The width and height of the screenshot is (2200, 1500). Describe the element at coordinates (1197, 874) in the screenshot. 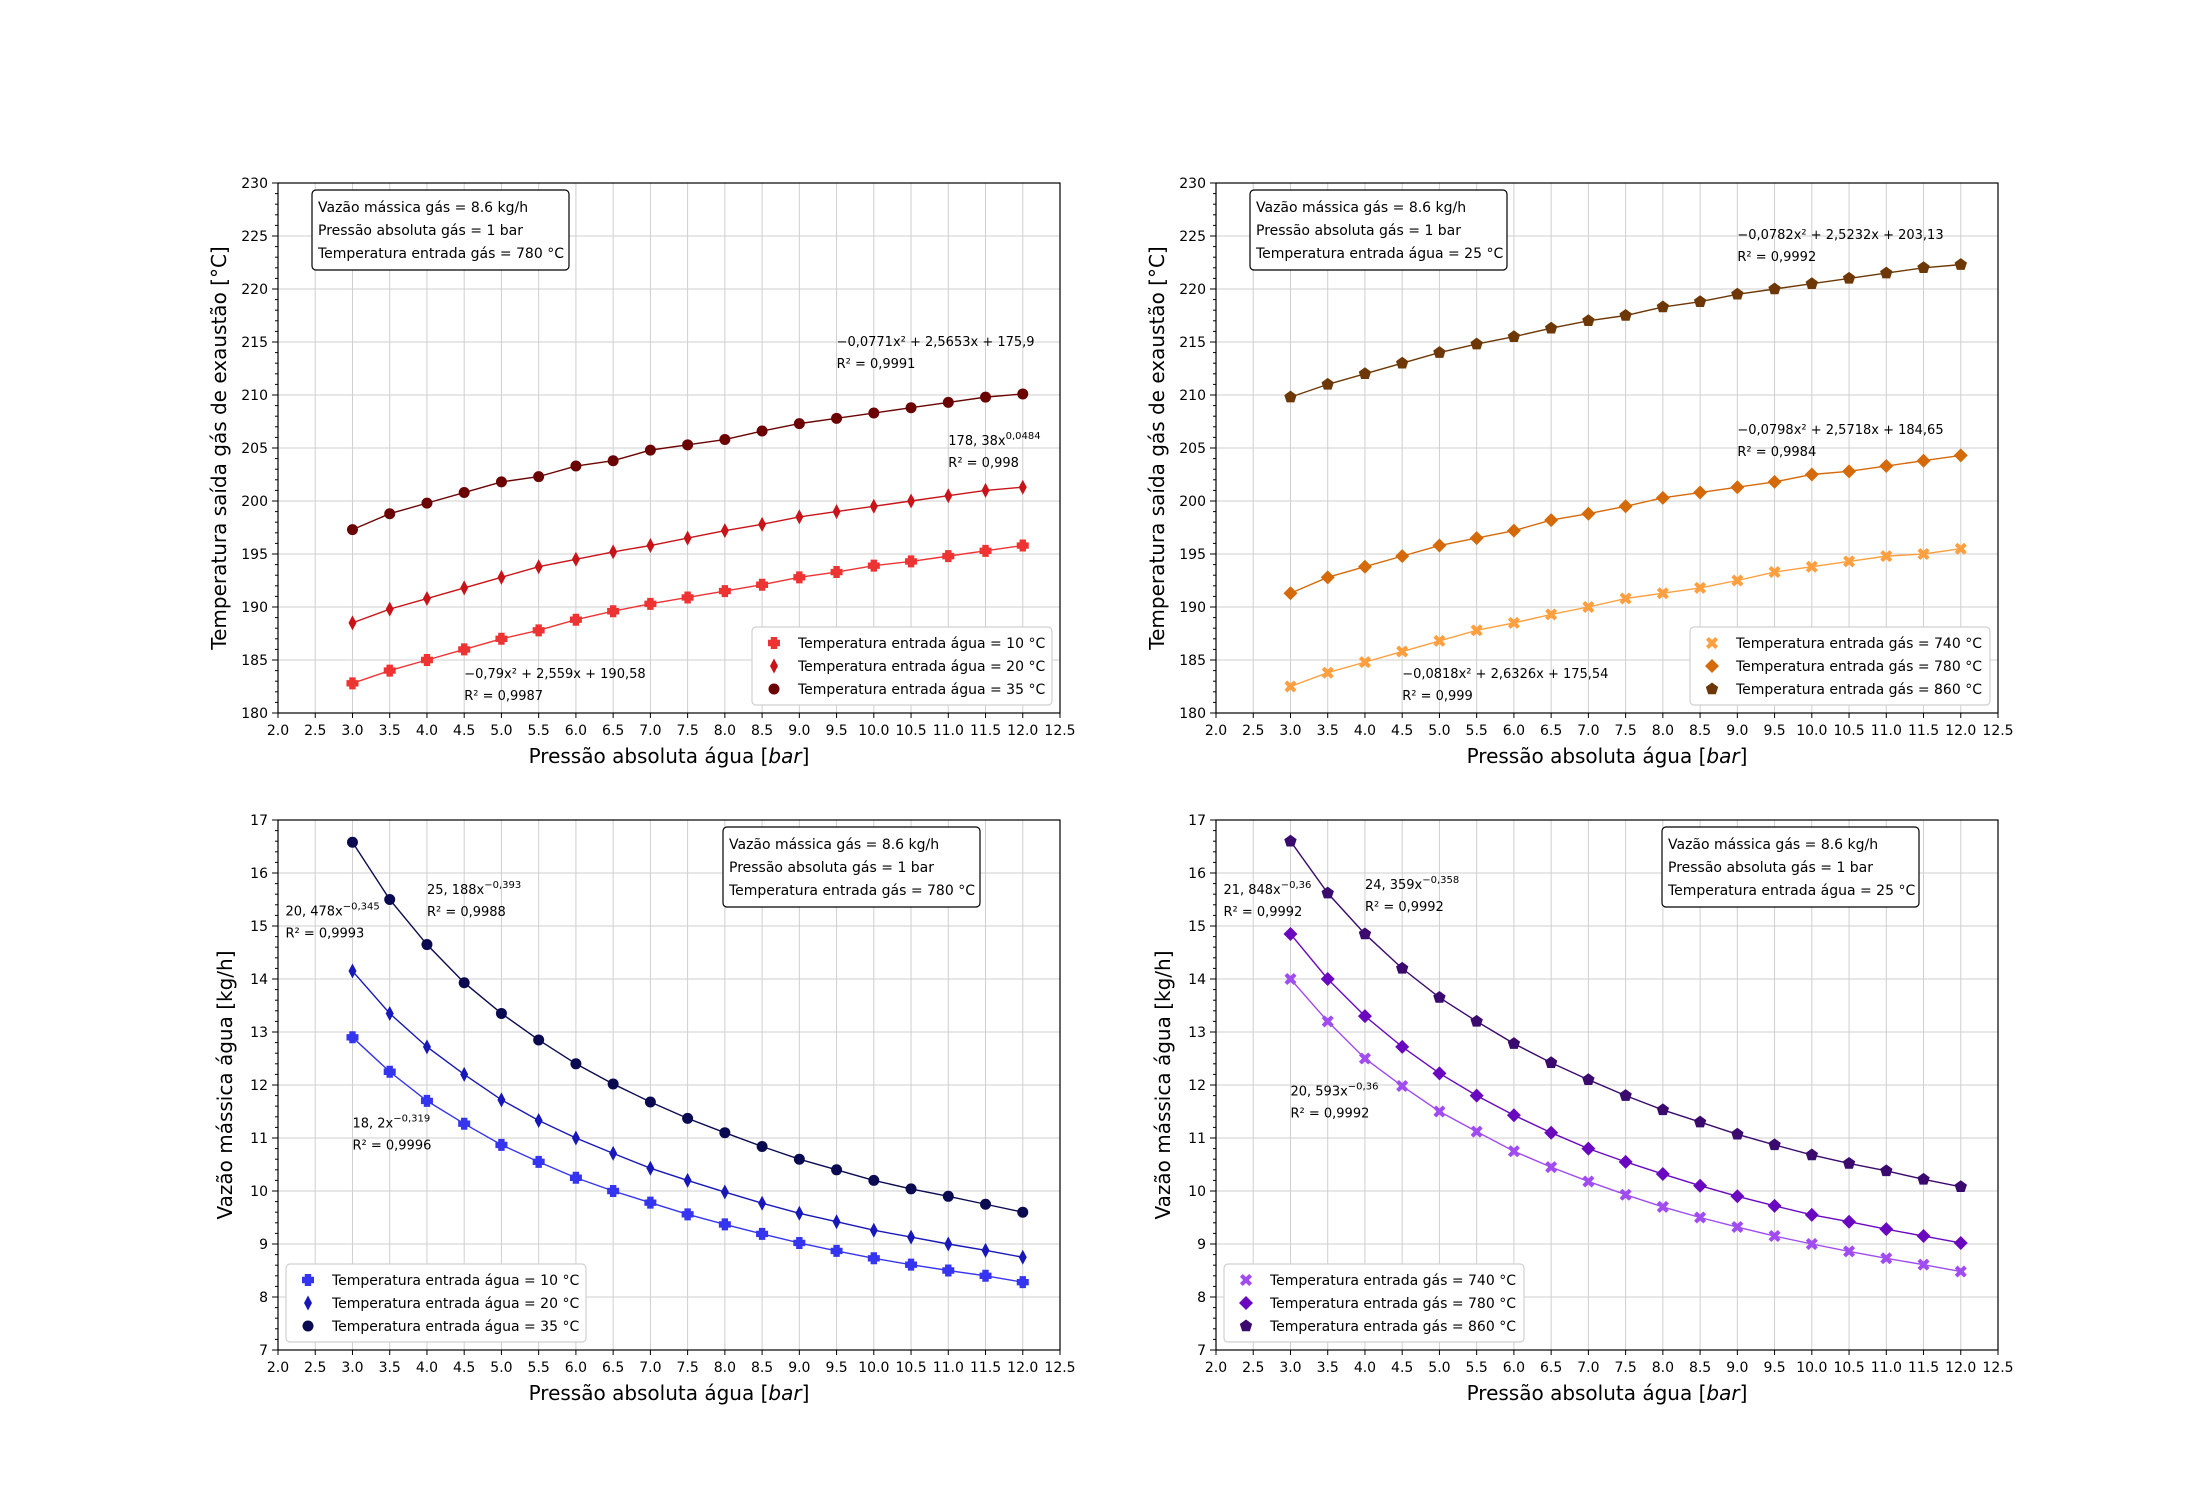

I see `tick-label-y: 16` at that location.